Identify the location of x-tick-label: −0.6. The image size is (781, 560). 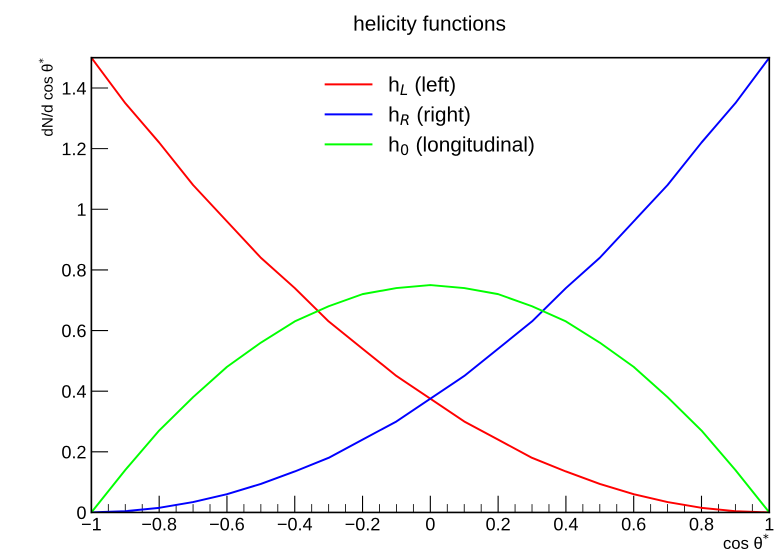
(227, 524).